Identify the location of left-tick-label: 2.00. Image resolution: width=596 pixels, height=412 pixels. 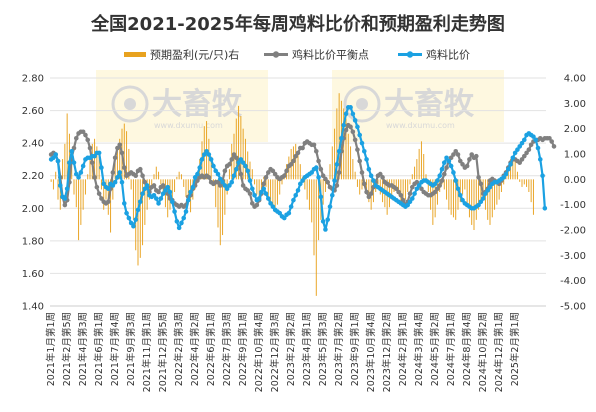
(33, 209).